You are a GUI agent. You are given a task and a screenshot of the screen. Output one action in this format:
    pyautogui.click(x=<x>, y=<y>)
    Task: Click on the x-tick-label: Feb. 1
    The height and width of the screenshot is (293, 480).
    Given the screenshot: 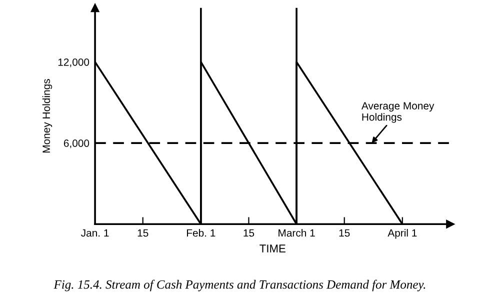 What is the action you would take?
    pyautogui.click(x=201, y=233)
    